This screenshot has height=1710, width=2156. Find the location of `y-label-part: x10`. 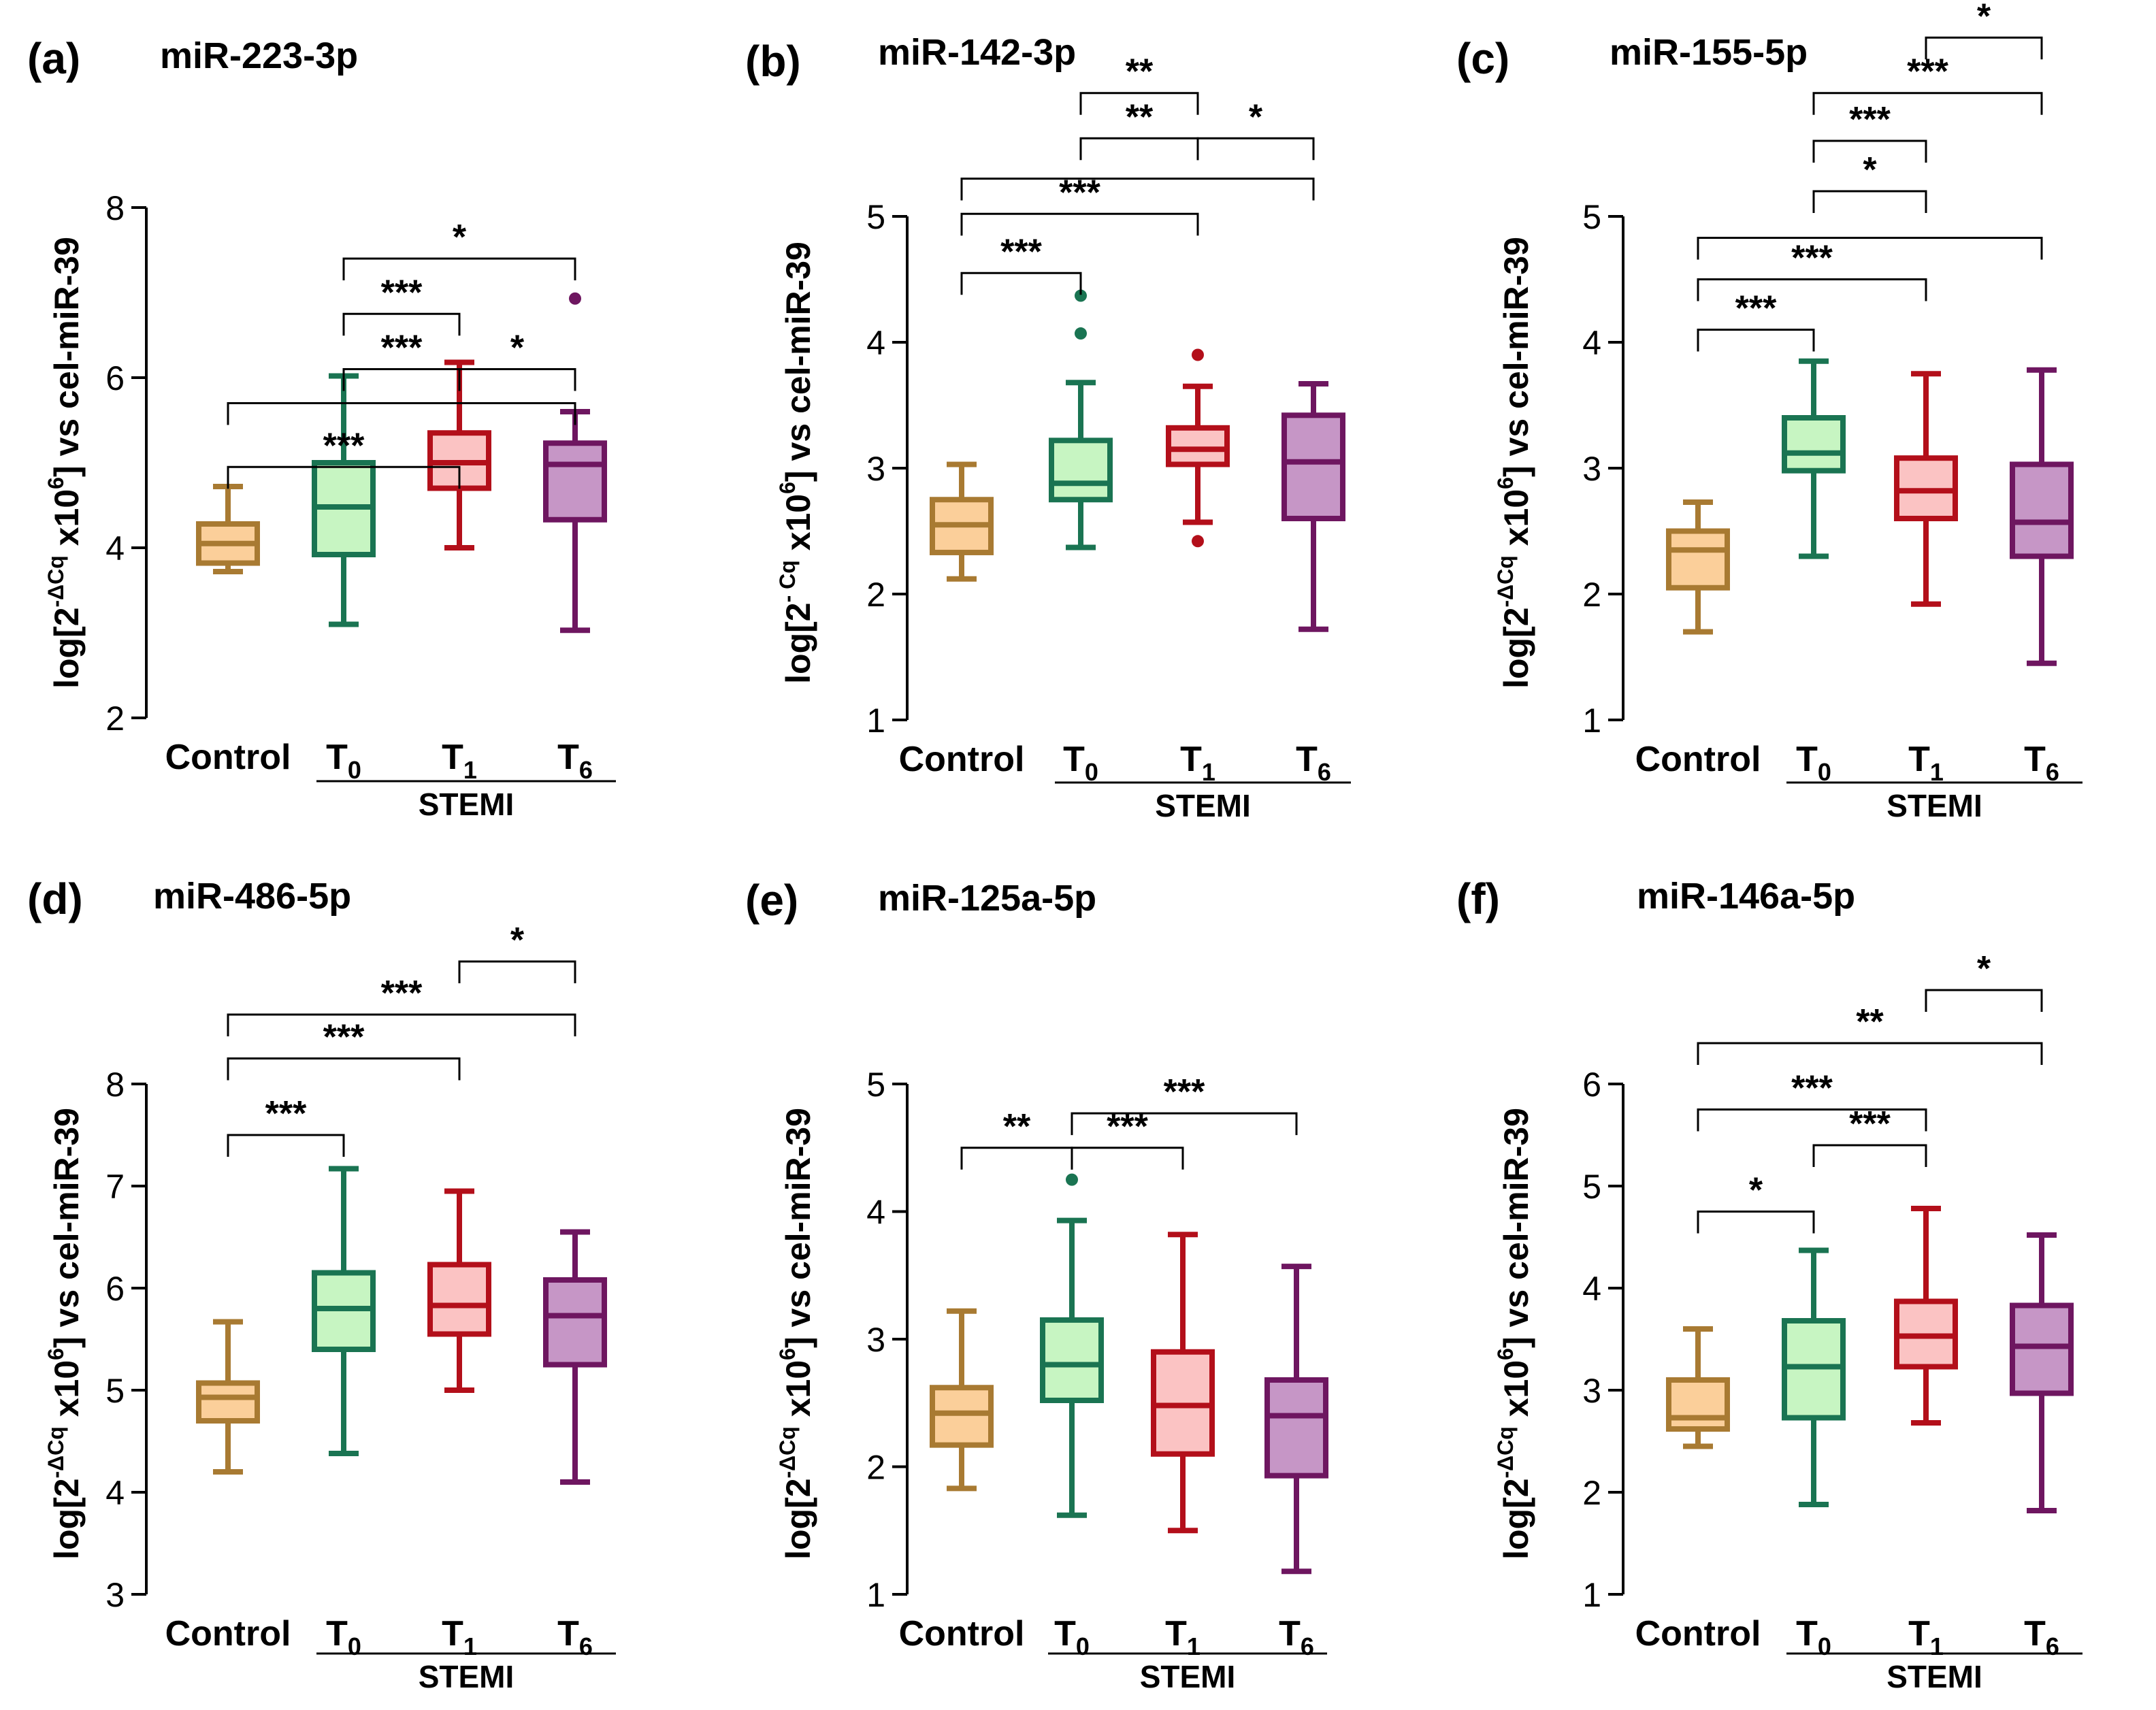

y-label-part: x10 is located at coordinates (67, 1393).